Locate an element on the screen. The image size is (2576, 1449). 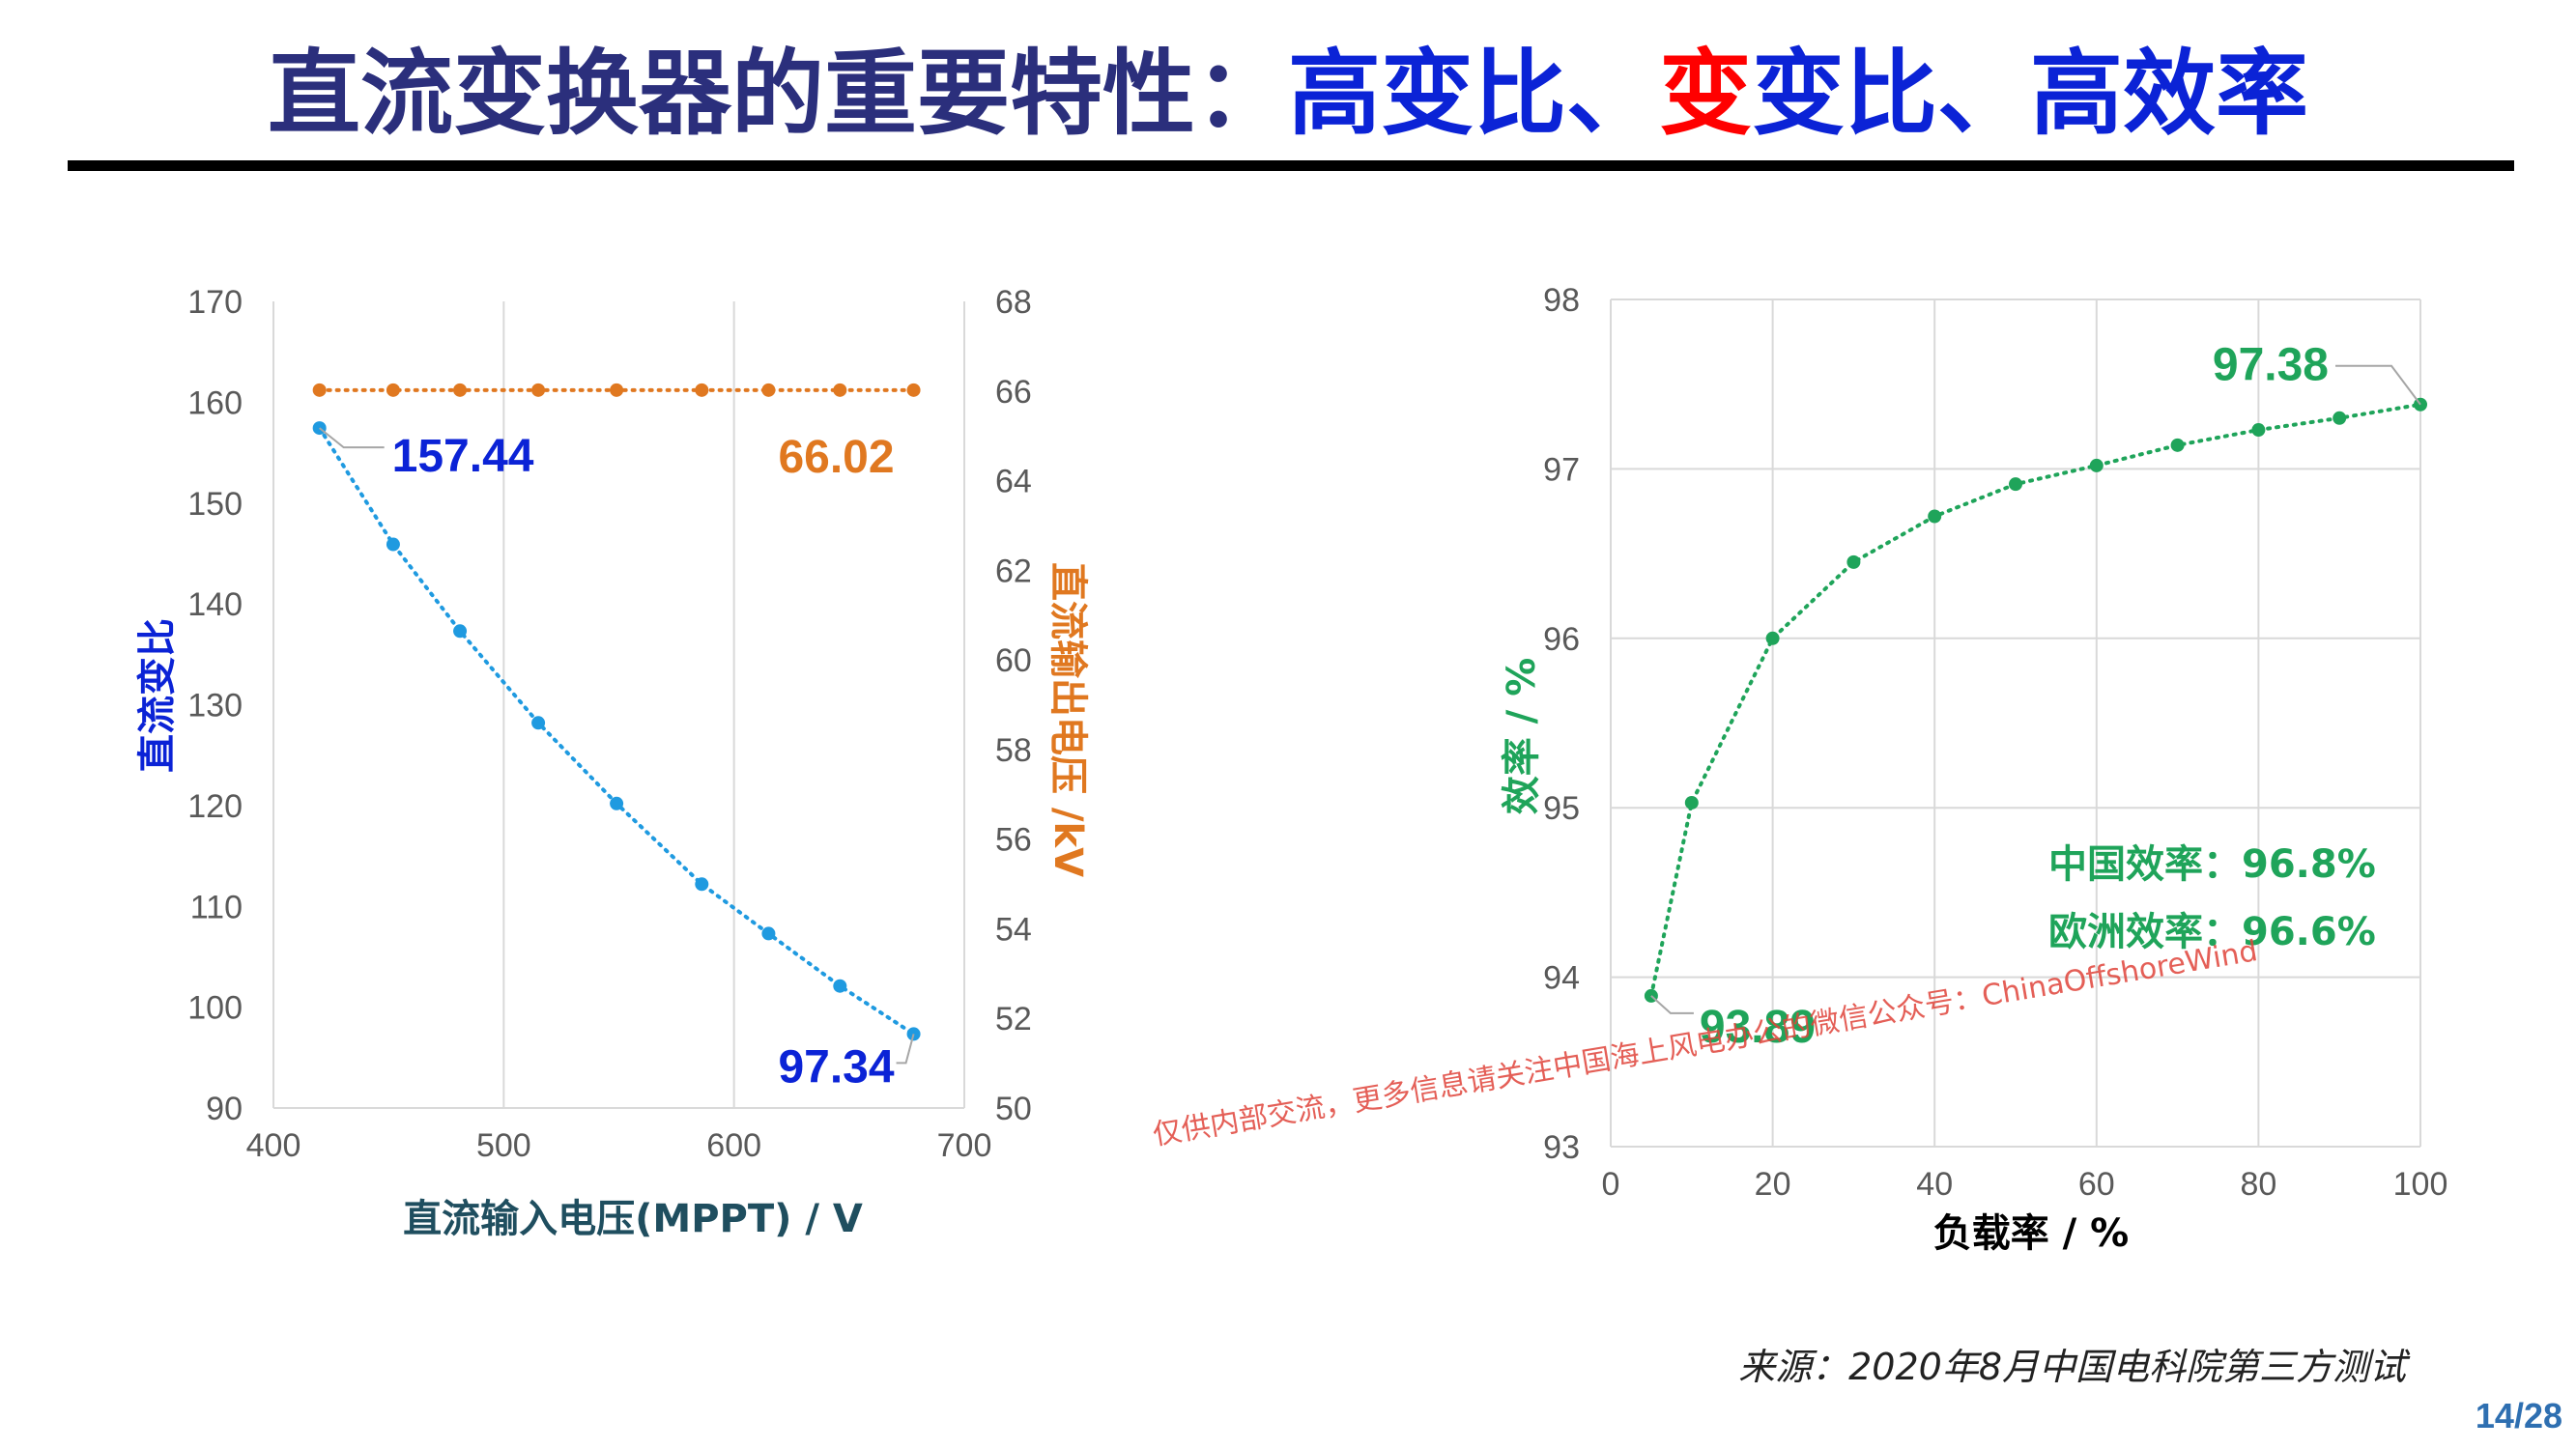
title-part-3: 变 is located at coordinates (1706, 94).